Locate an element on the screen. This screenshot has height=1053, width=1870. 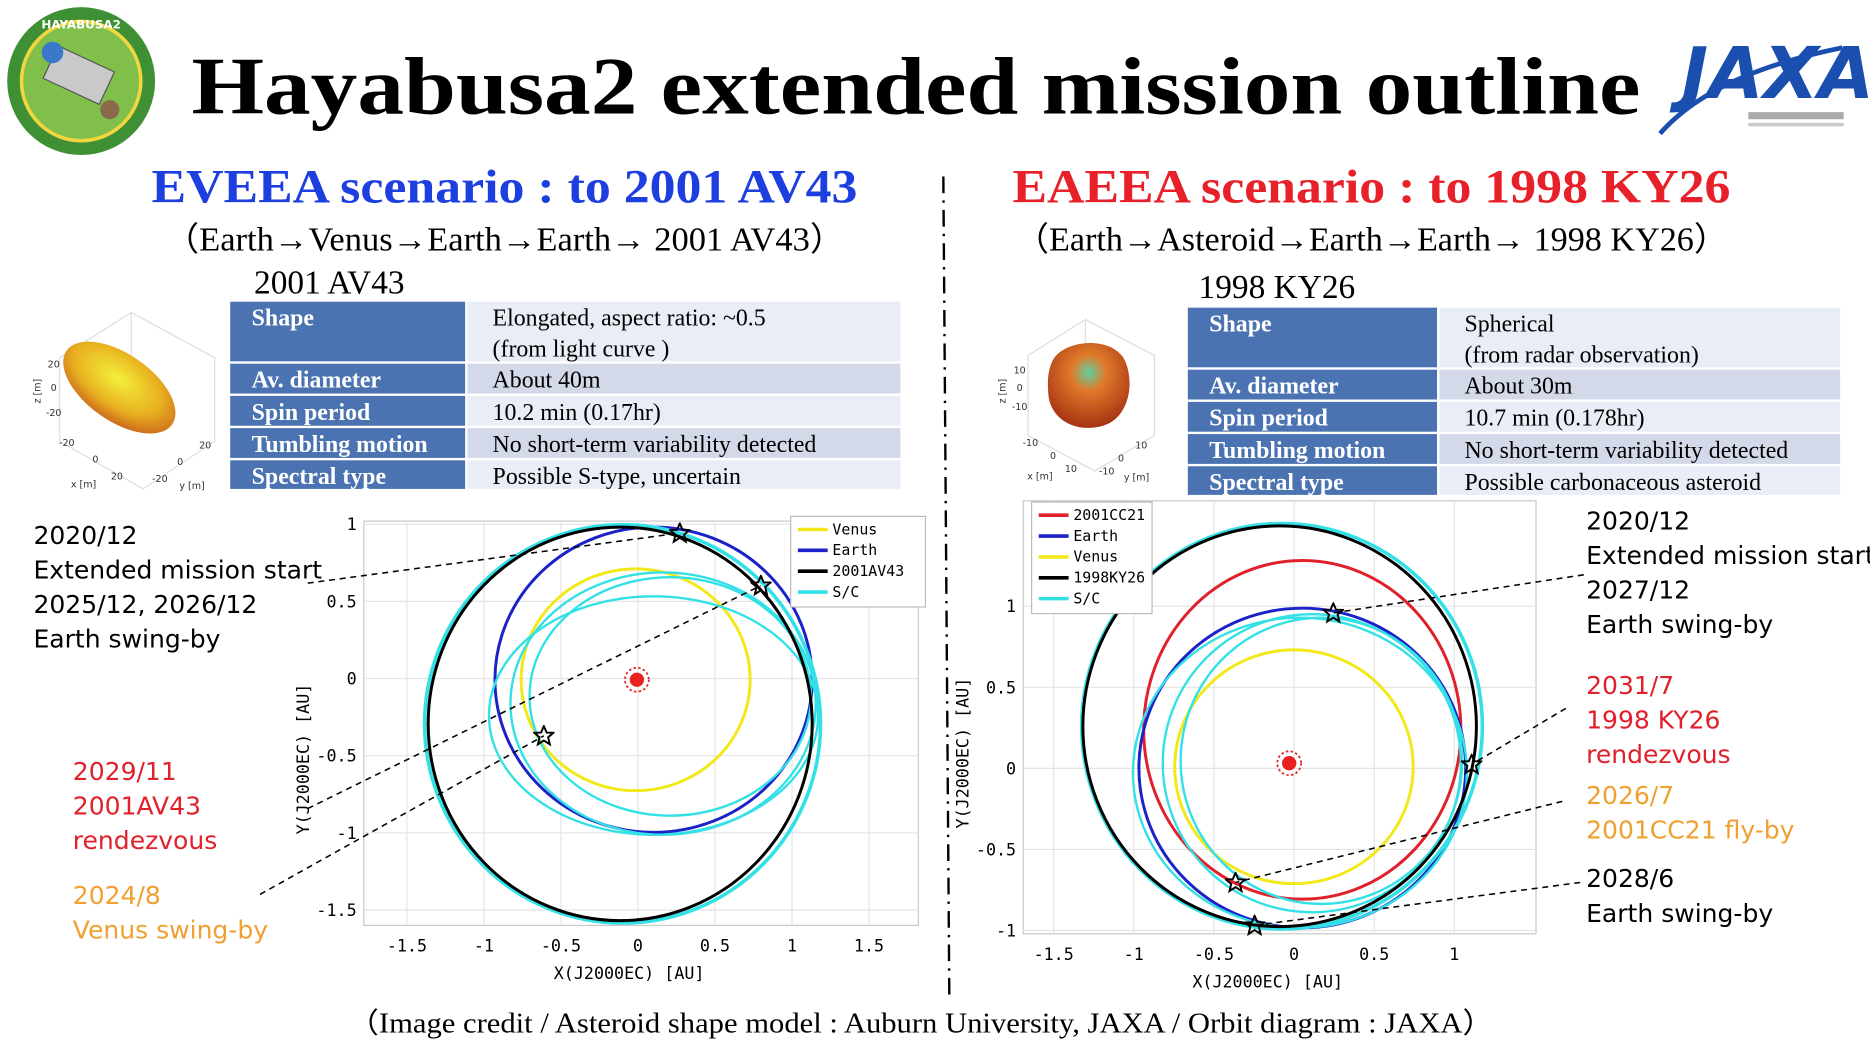
legend-label: 2001CC21 is located at coordinates (1109, 515).